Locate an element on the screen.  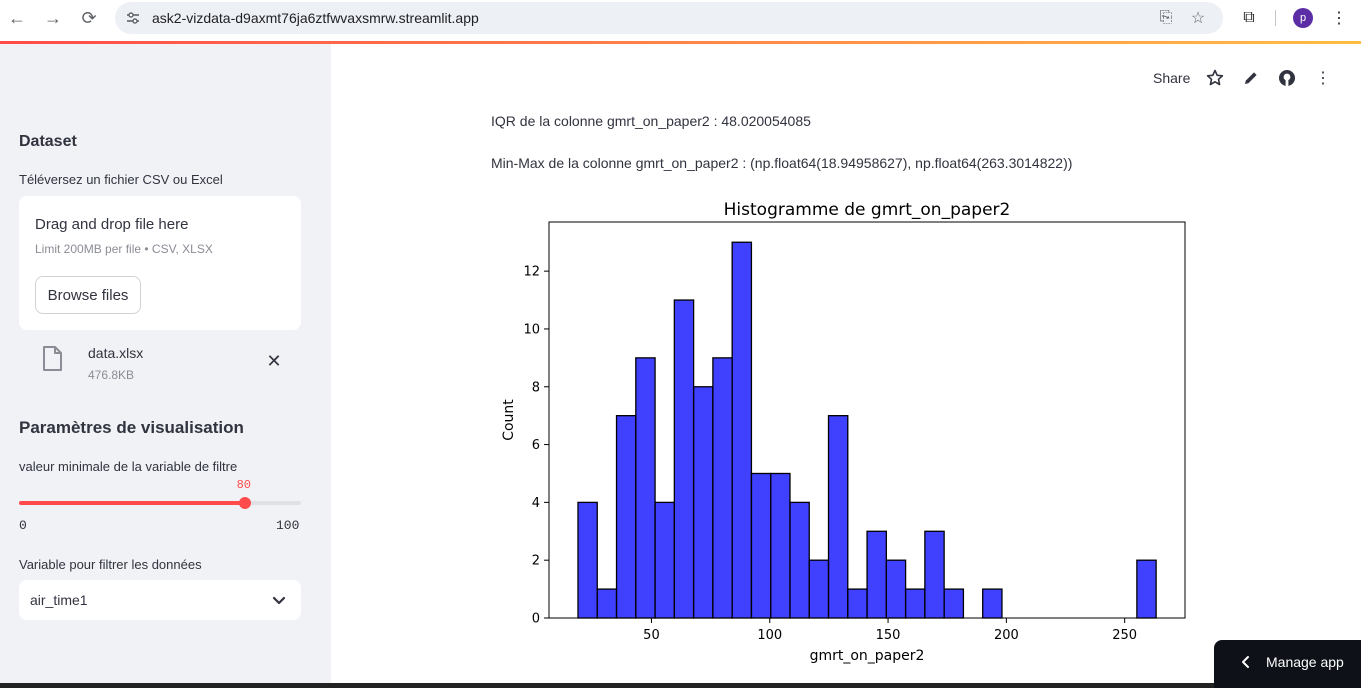
browse-files-button: Browse files is located at coordinates (88, 295).